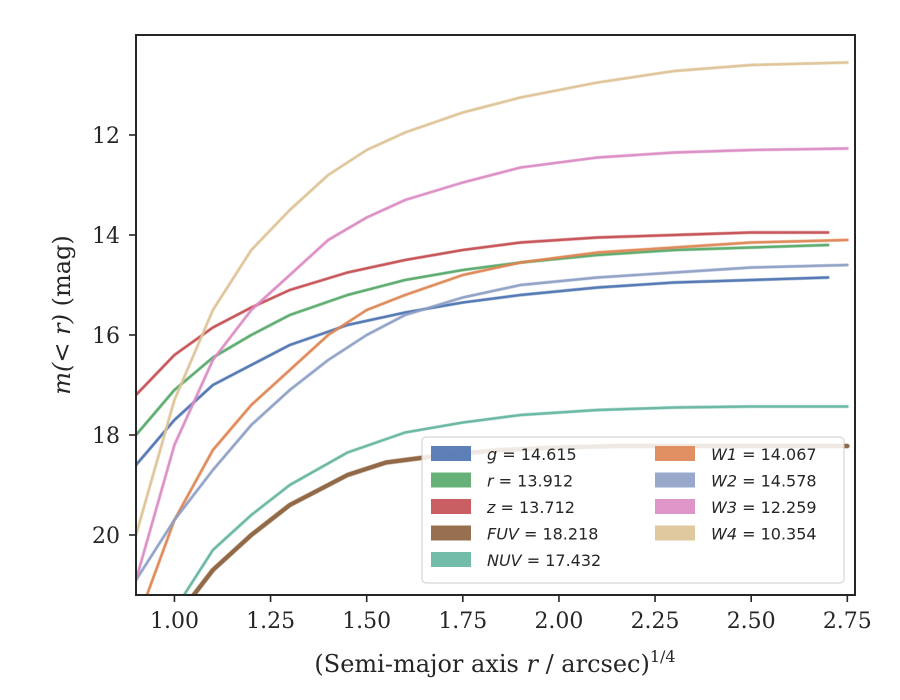 Image resolution: width=900 pixels, height=700 pixels. I want to click on y-tick-label: 12, so click(106, 136).